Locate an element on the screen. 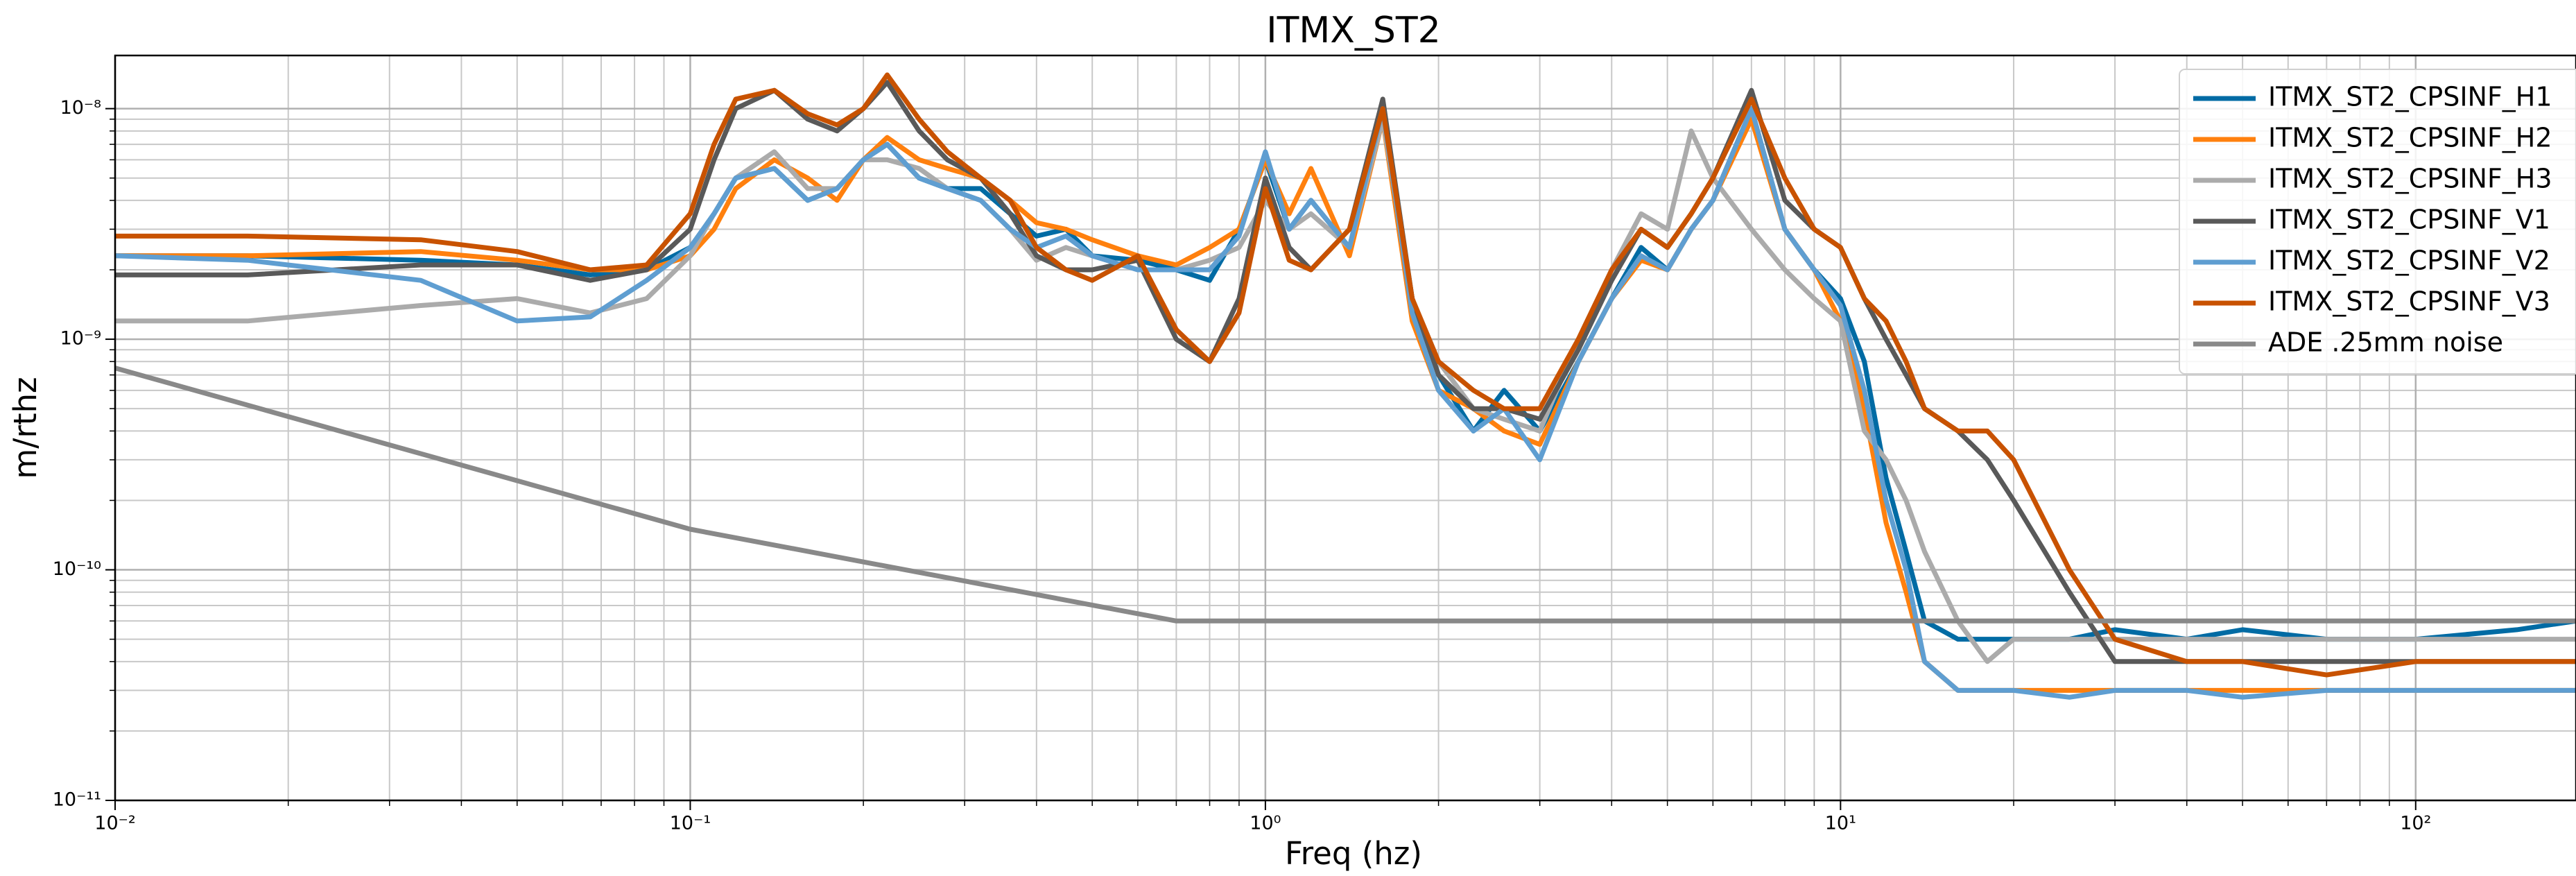 This screenshot has width=2576, height=876. legend-label: ADE .25mm noise is located at coordinates (2385, 342).